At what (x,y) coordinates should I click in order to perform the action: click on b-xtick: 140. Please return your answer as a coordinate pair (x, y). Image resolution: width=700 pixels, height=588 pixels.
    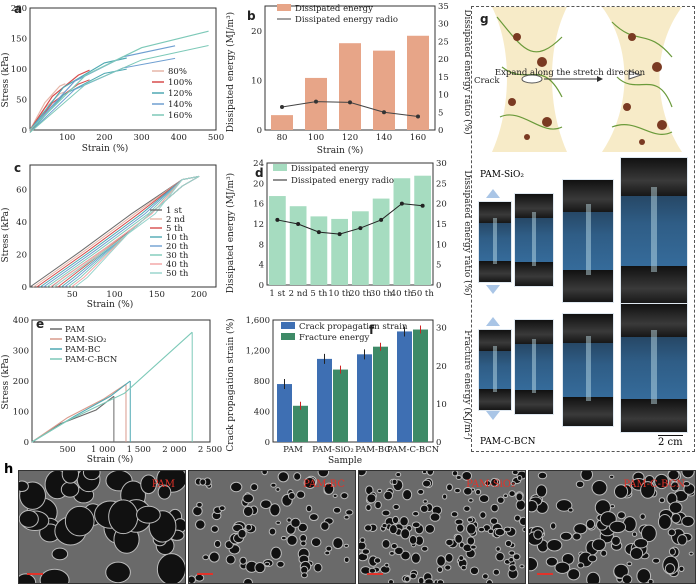
    Looking at the image, I should click on (384, 138).